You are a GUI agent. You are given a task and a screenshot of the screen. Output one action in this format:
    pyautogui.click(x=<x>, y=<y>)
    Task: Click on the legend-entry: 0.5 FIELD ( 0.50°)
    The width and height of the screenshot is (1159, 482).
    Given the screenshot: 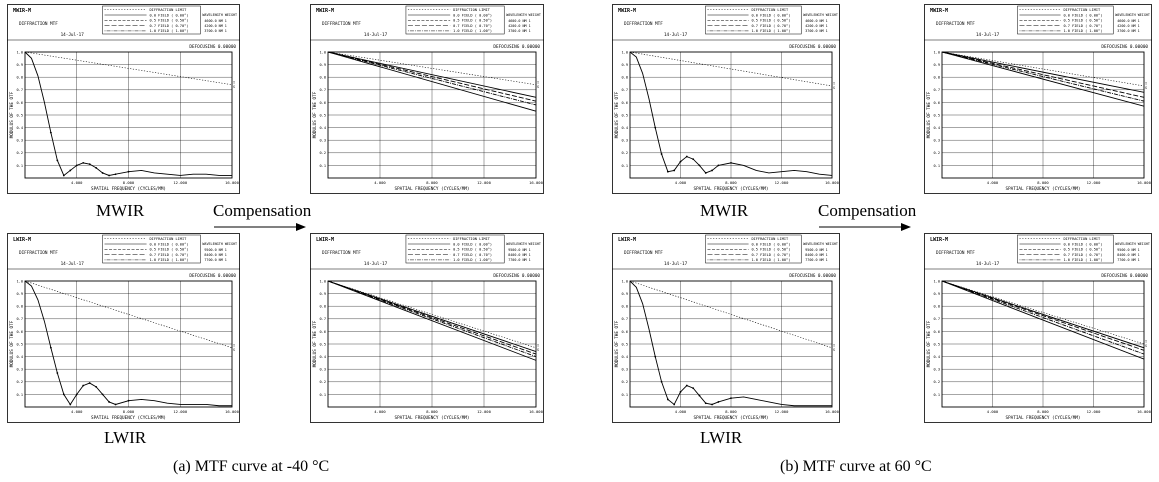 What is the action you would take?
    pyautogui.click(x=770, y=21)
    